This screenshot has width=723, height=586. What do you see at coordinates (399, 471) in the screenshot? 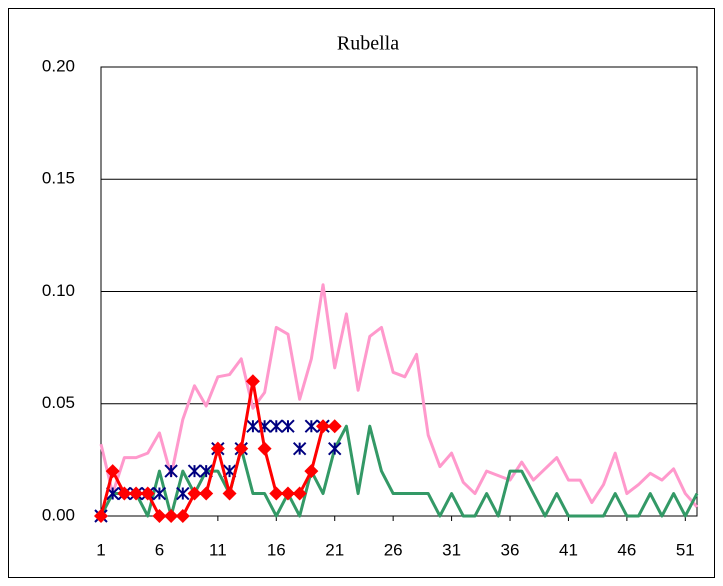
I see `series-line` at bounding box center [399, 471].